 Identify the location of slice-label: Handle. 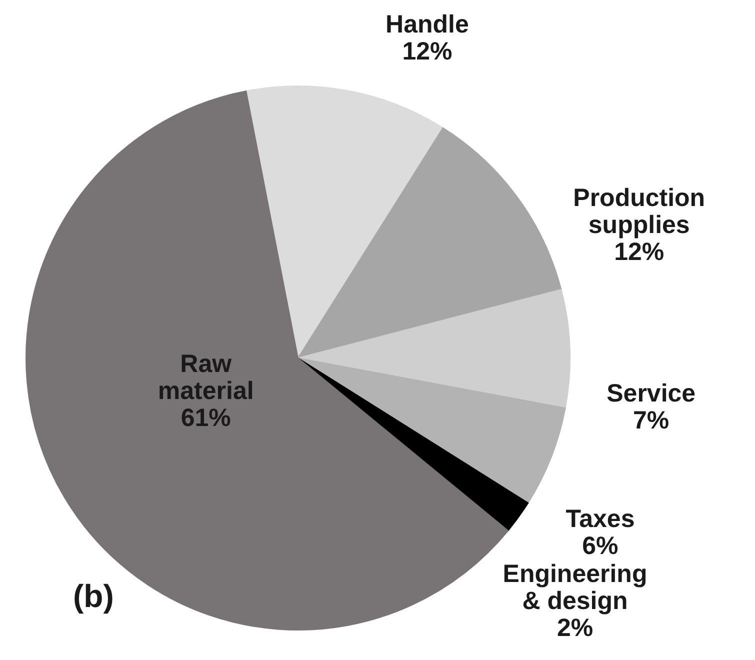
(427, 24).